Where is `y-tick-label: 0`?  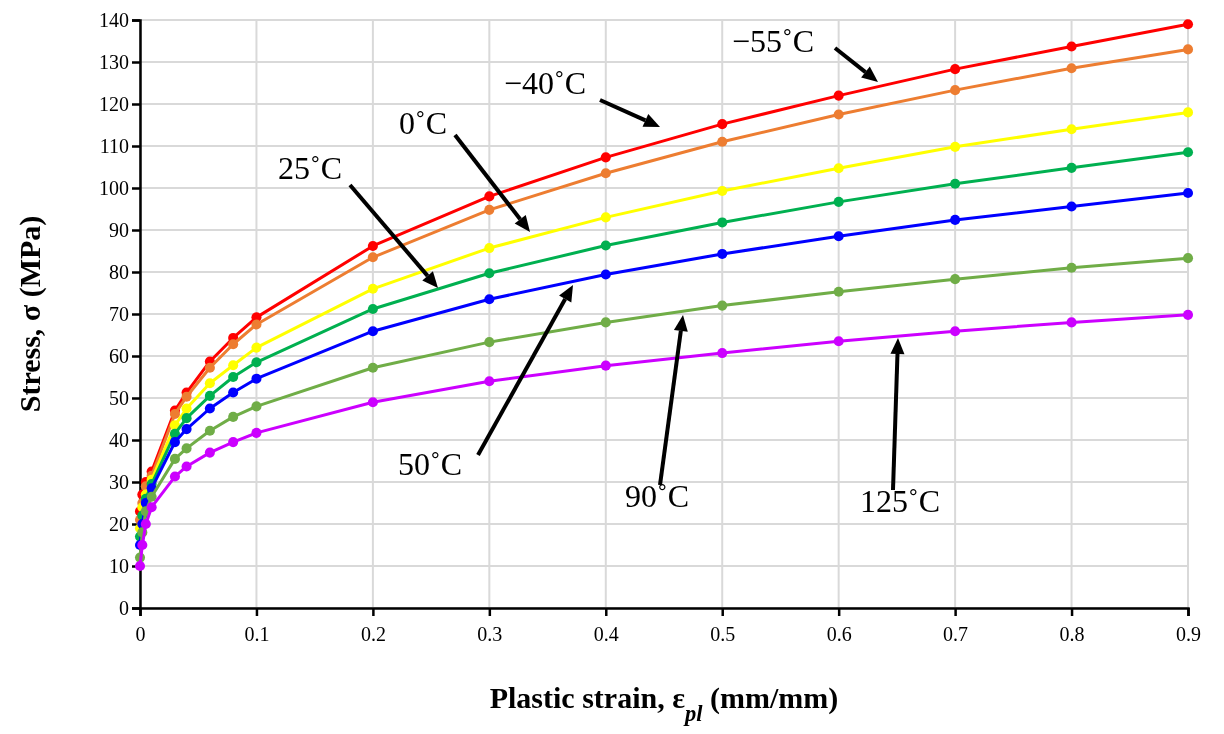
y-tick-label: 0 is located at coordinates (124, 607).